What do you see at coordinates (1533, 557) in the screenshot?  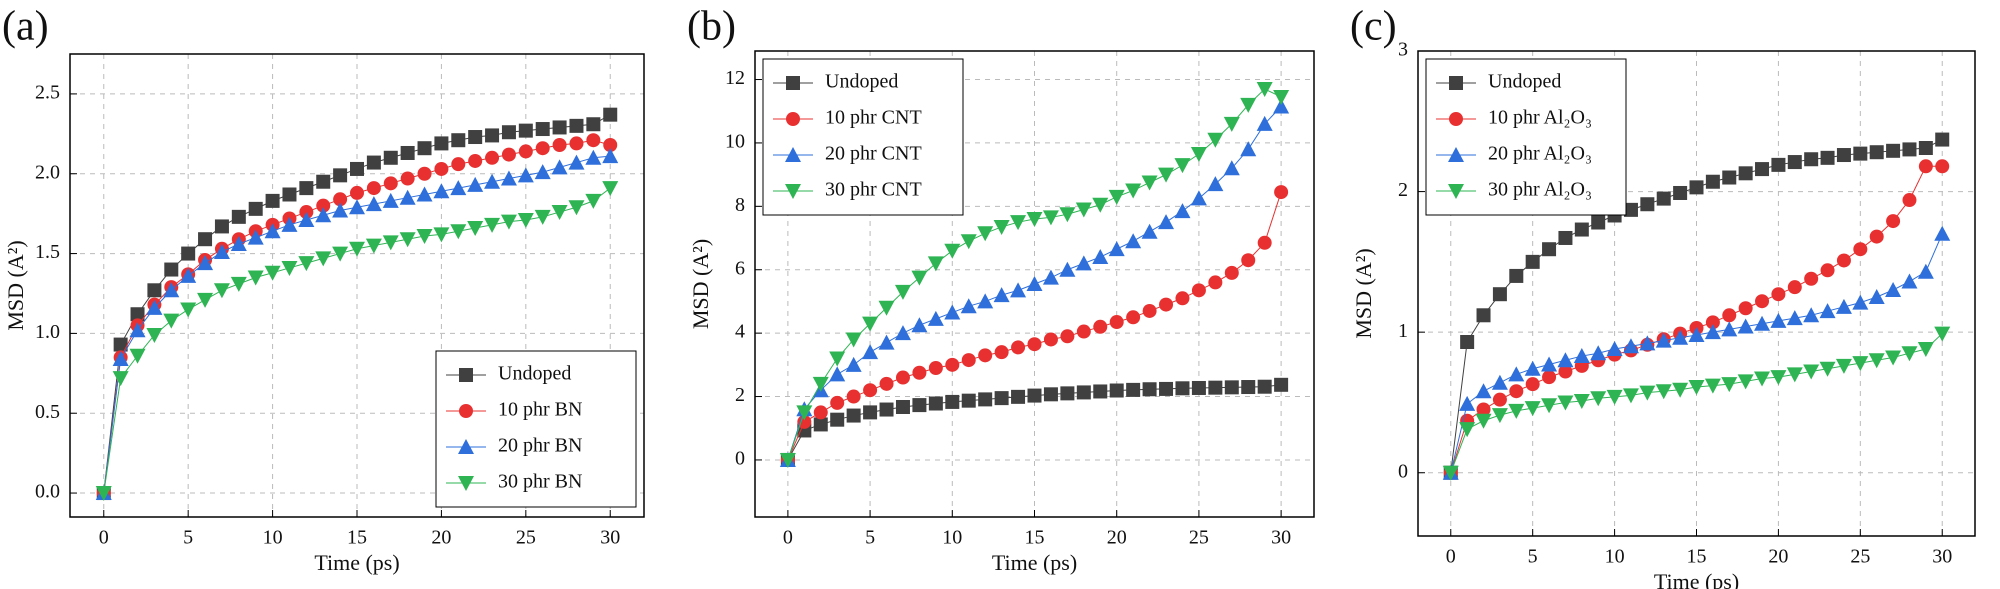 I see `x-tick-label: 5` at bounding box center [1533, 557].